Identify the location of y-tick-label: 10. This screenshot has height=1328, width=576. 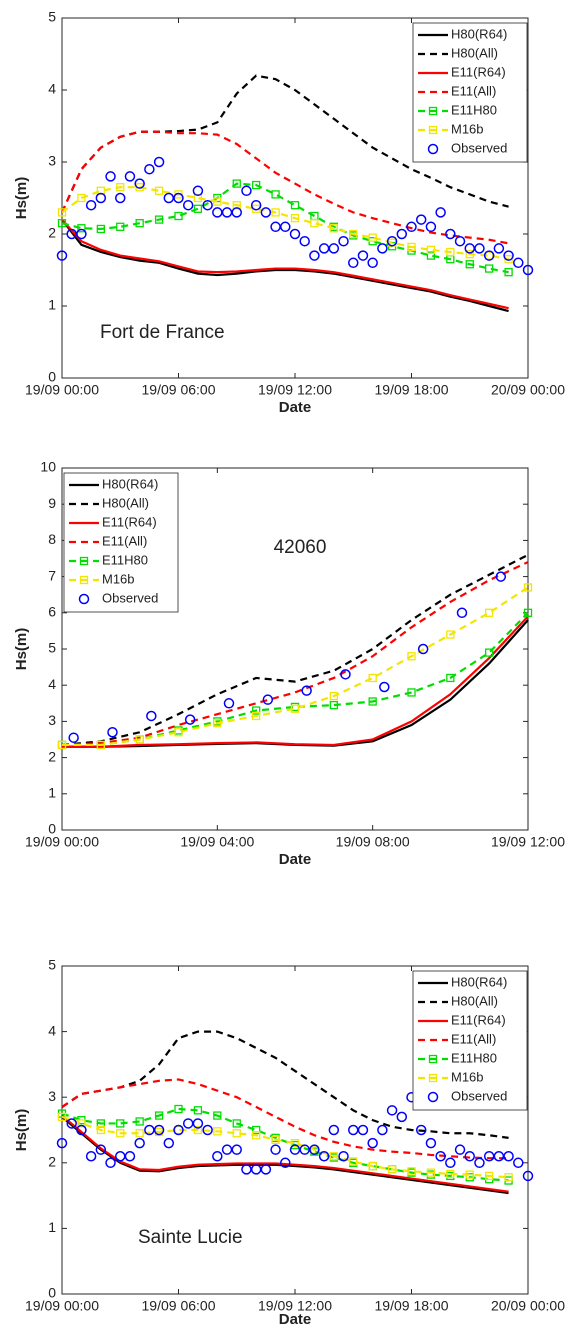
(48, 467).